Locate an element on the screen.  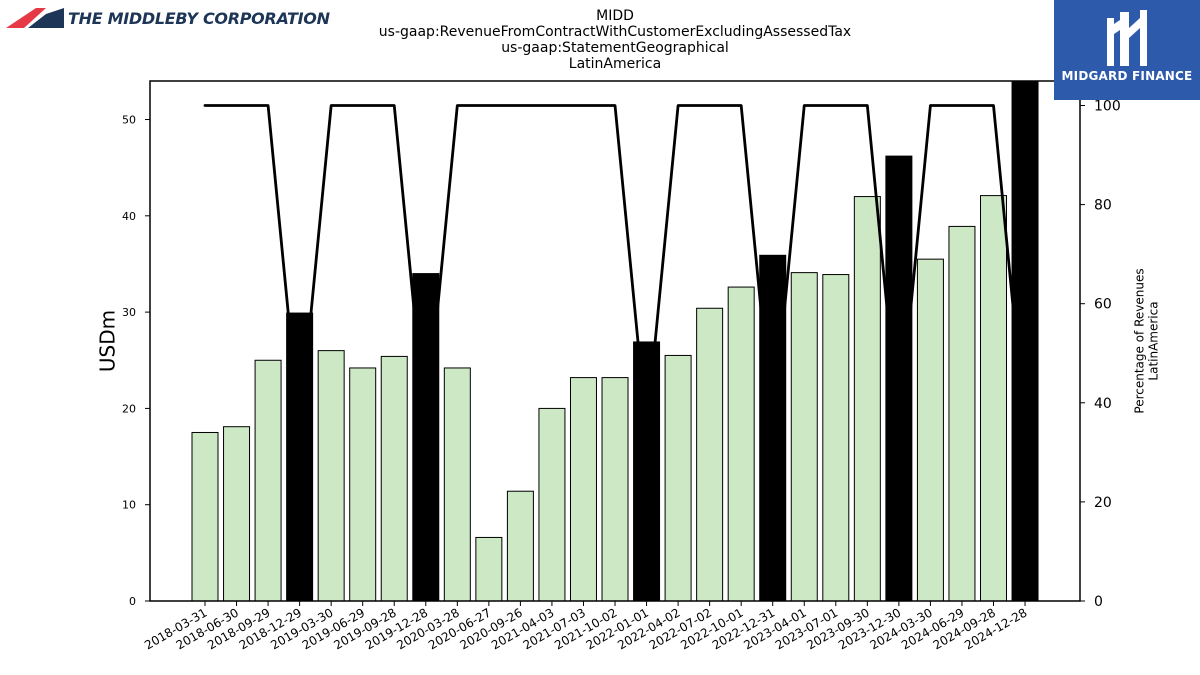
y2-tick-label: 80 is located at coordinates (1103, 206).